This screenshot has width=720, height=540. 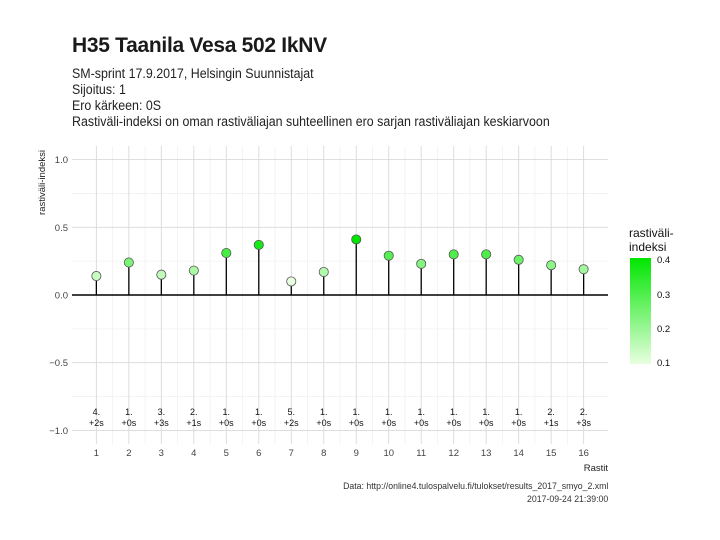 What do you see at coordinates (97, 412) in the screenshot?
I see `position-label: 4.` at bounding box center [97, 412].